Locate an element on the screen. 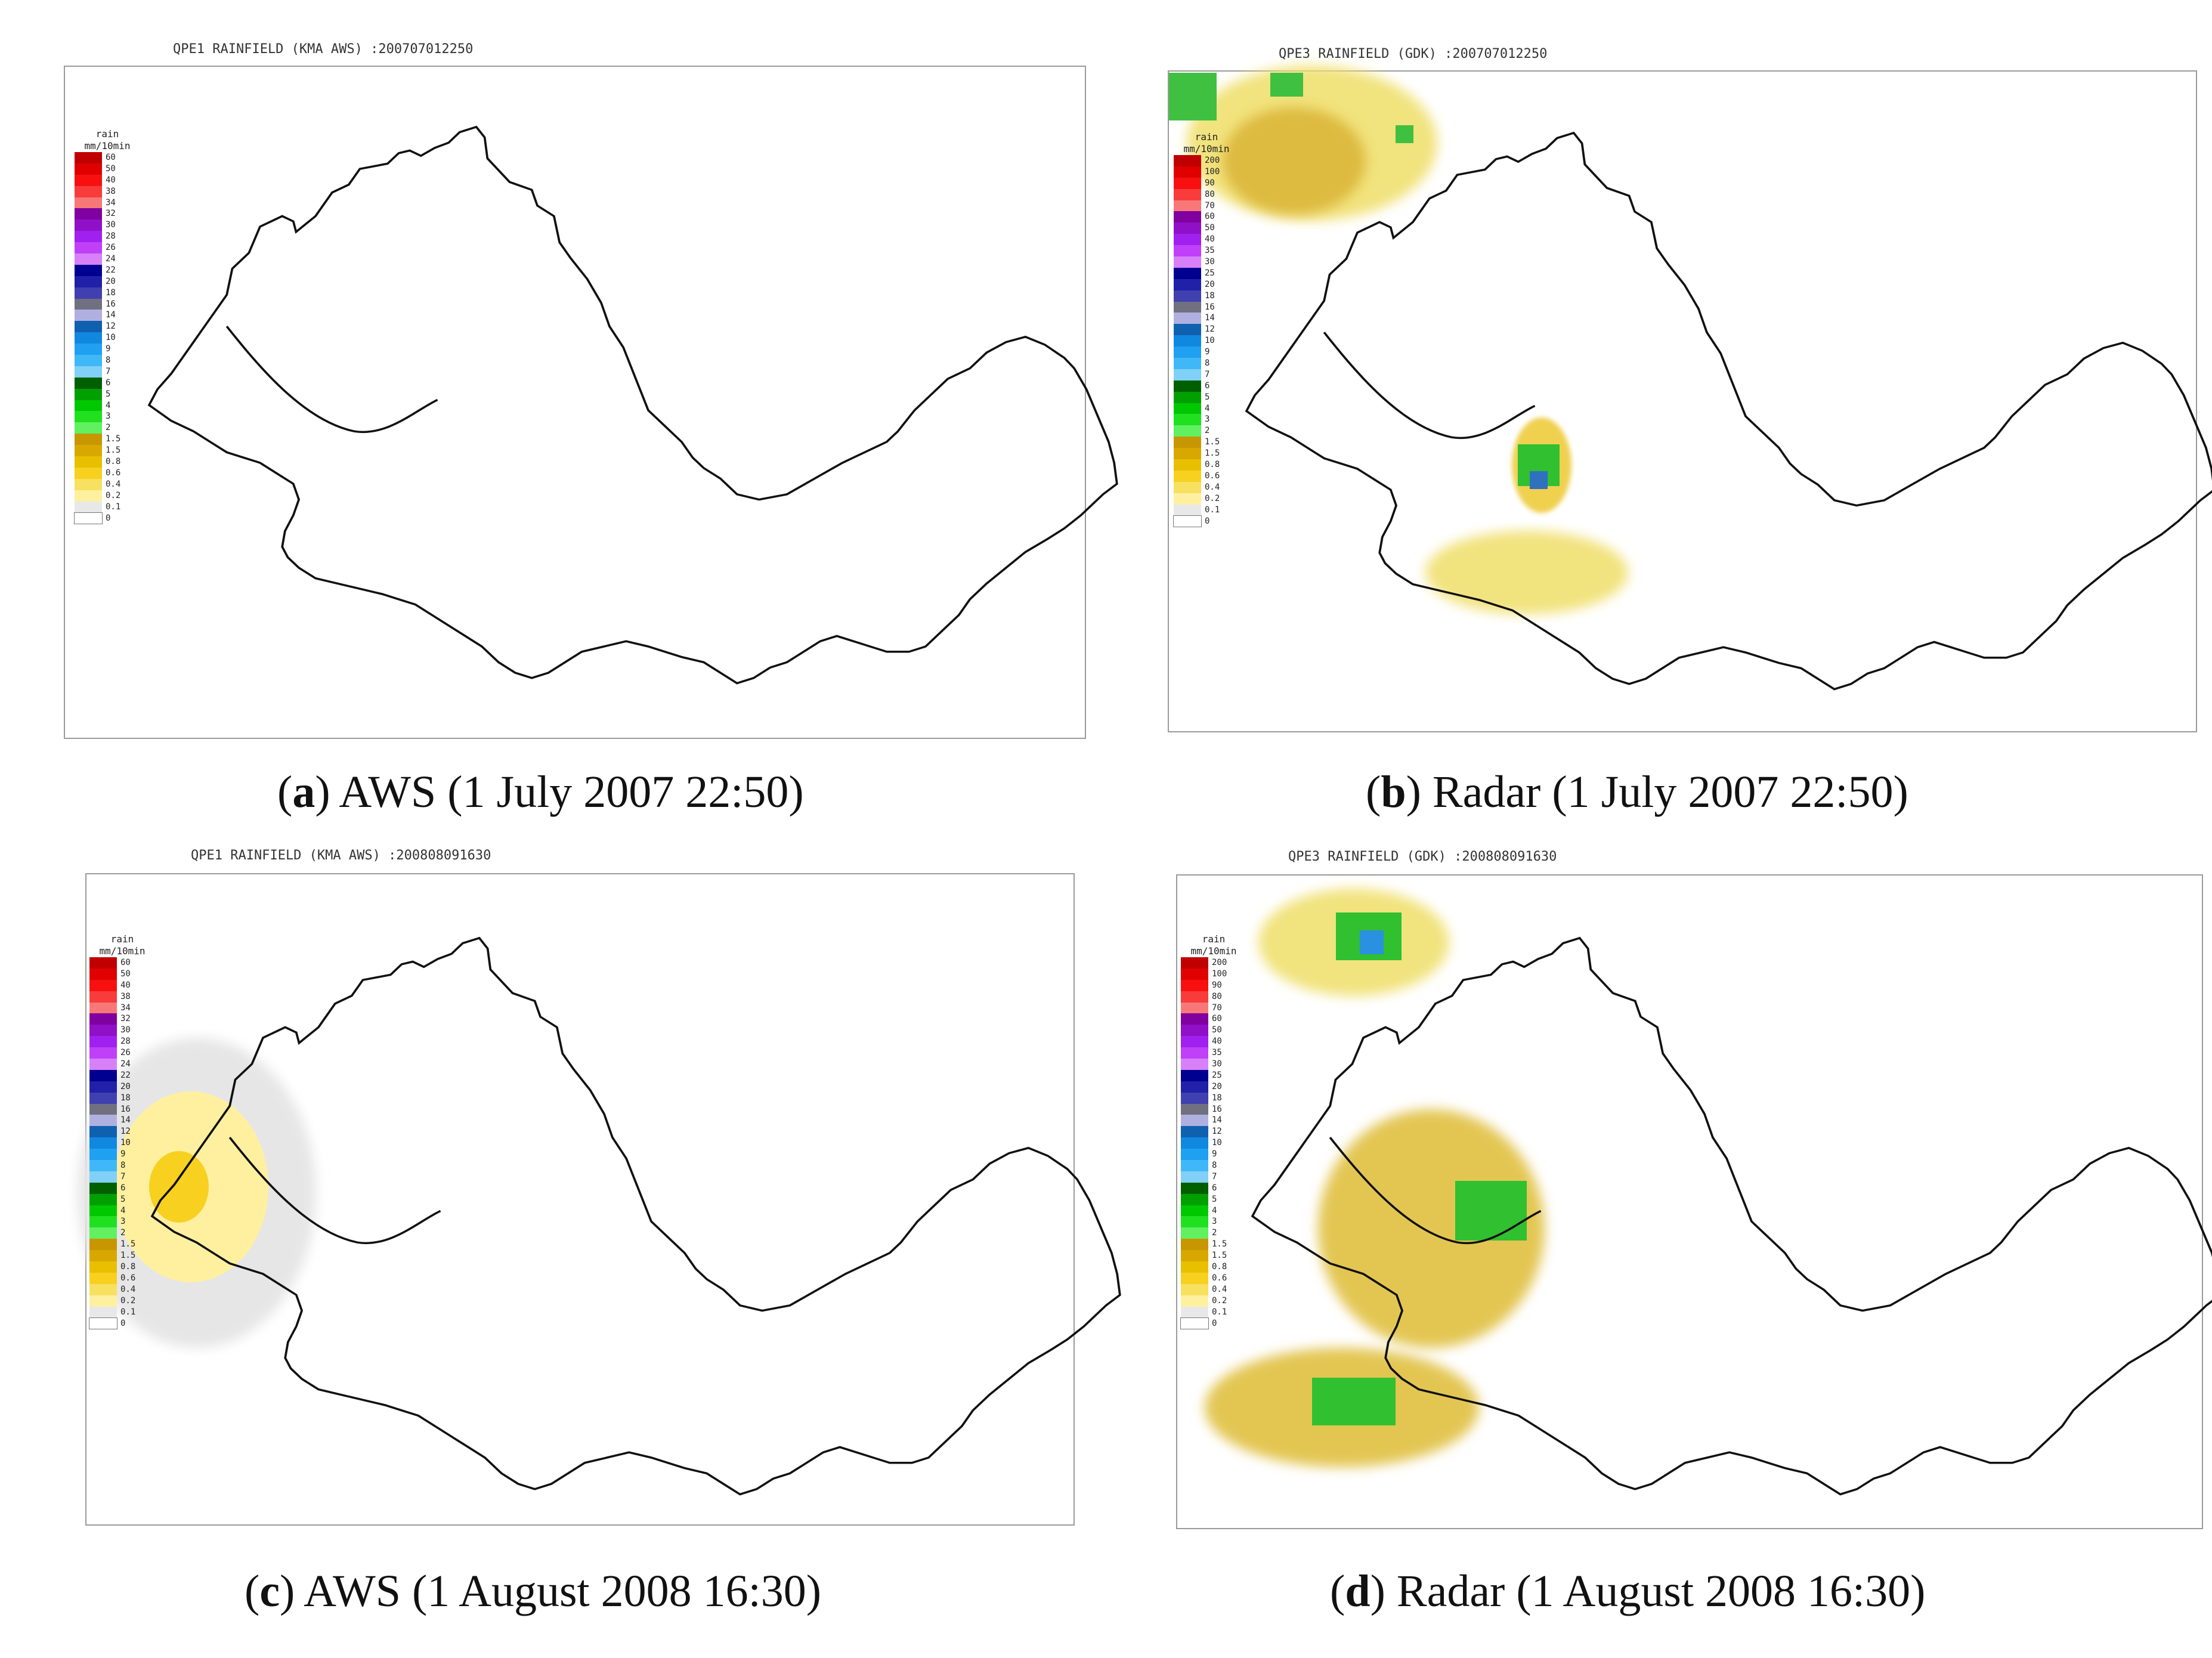  legend-row: 50 is located at coordinates (1206, 228).